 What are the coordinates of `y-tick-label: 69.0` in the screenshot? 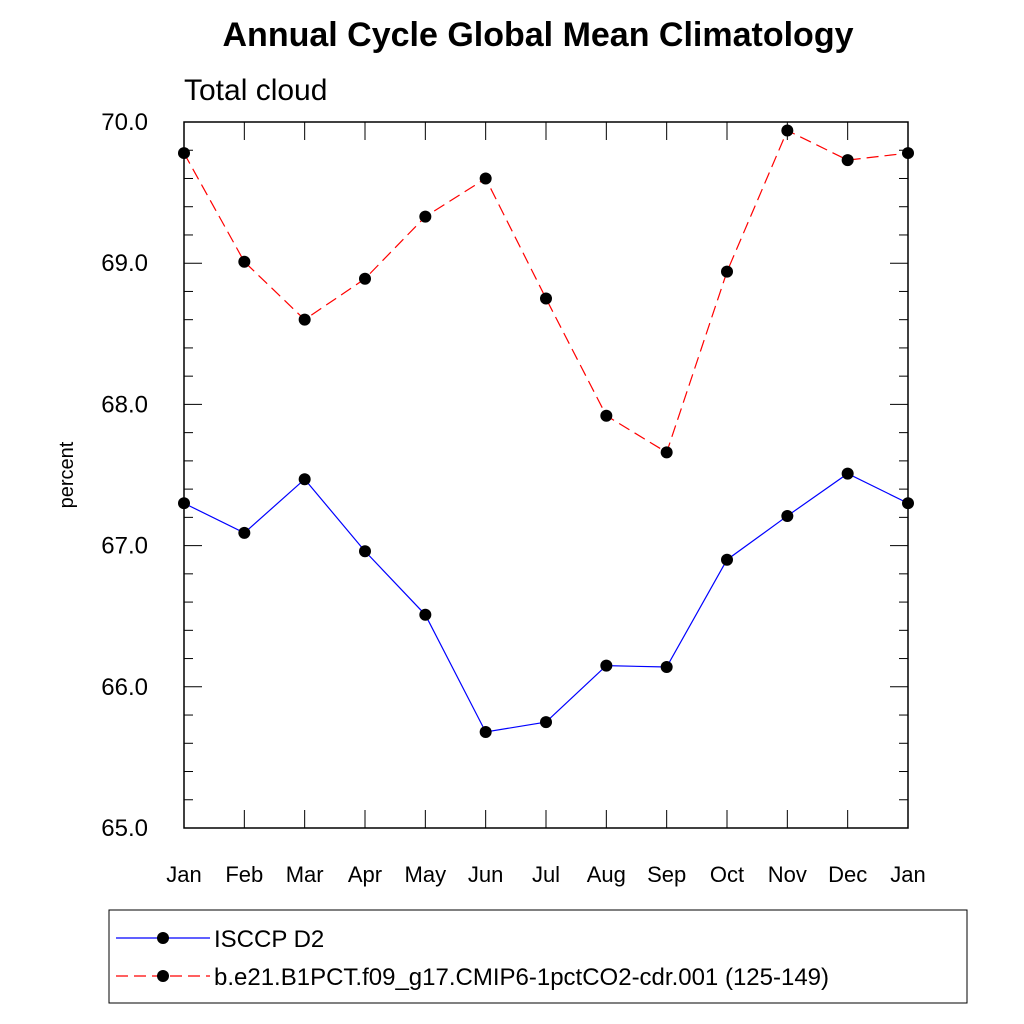 It's located at (124, 263).